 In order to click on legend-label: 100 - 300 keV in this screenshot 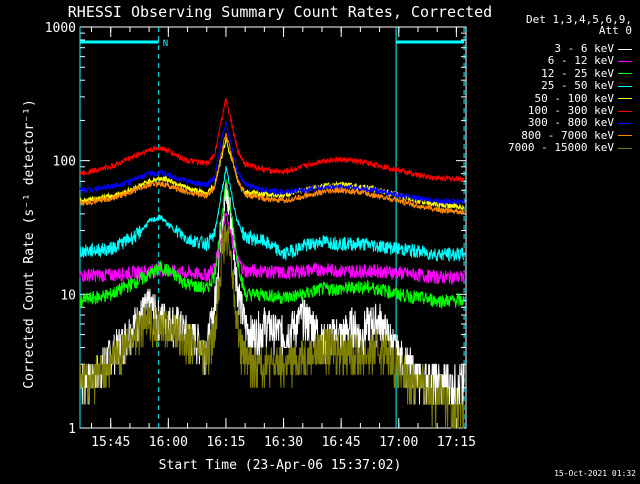, I will do `click(570, 110)`.